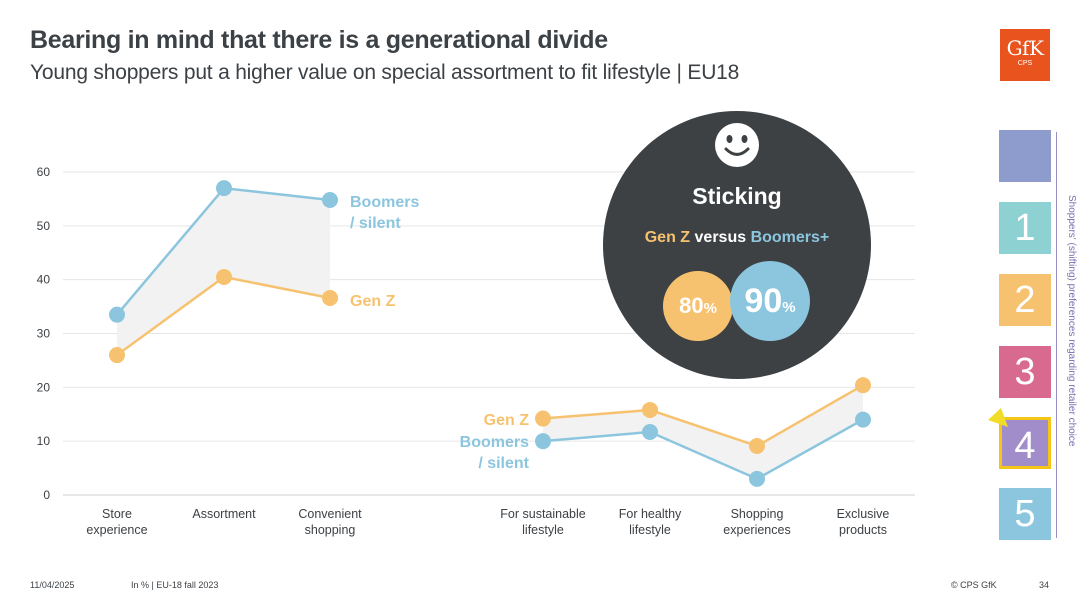 This screenshot has width=1080, height=608. I want to click on x-tick-label: Shopping, so click(757, 514).